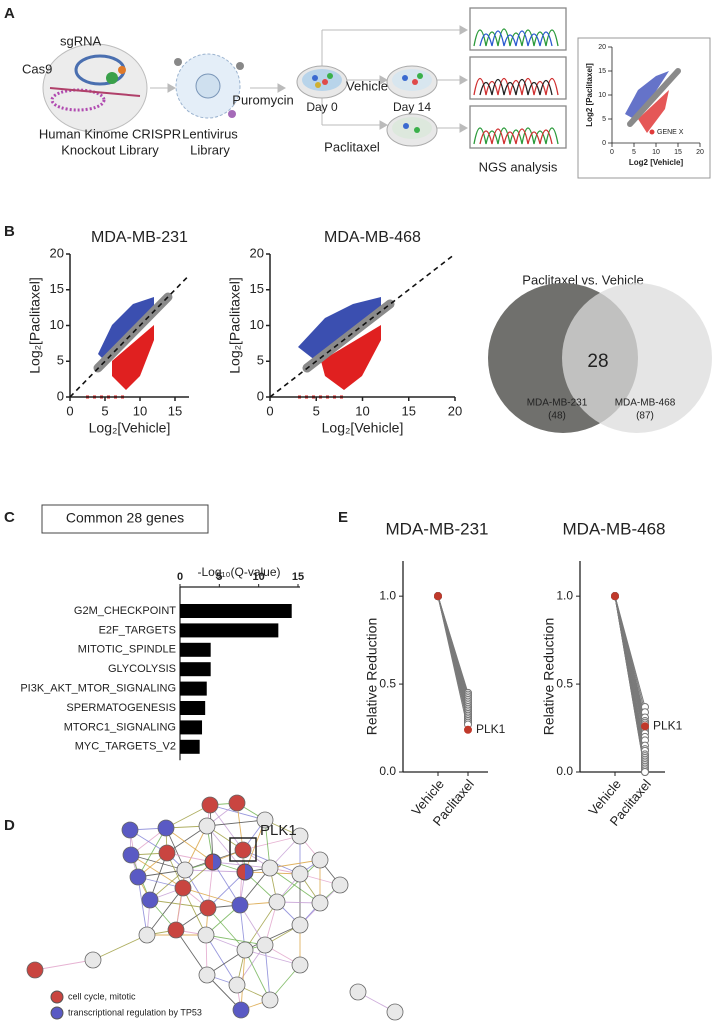 The width and height of the screenshot is (719, 1025). What do you see at coordinates (367, 106) in the screenshot?
I see `dish` at bounding box center [367, 106].